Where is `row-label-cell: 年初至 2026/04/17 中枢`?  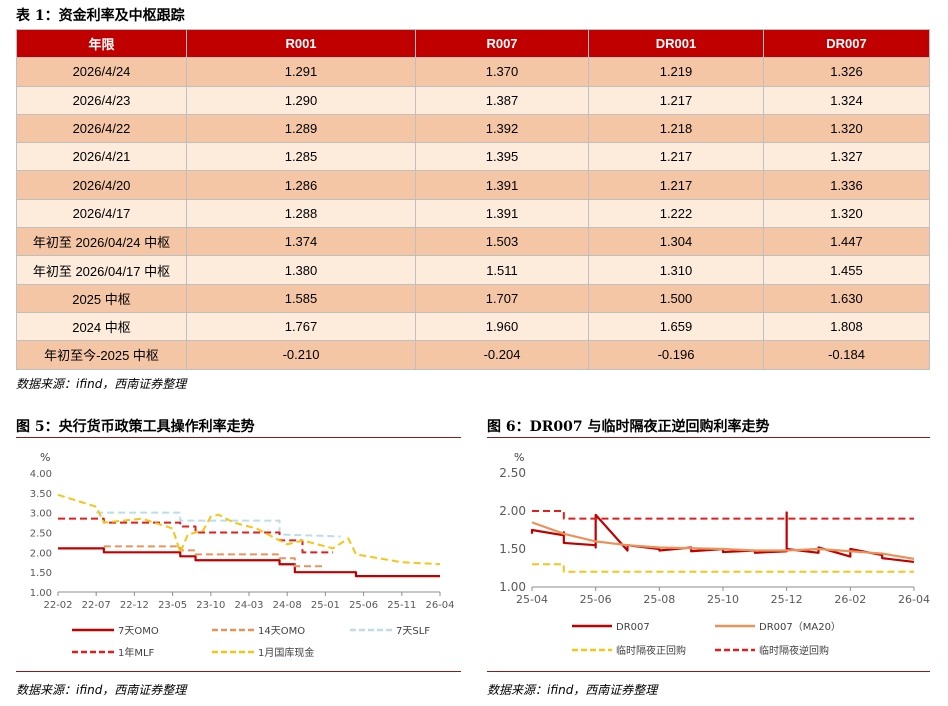 row-label-cell: 年初至 2026/04/17 中枢 is located at coordinates (101, 270).